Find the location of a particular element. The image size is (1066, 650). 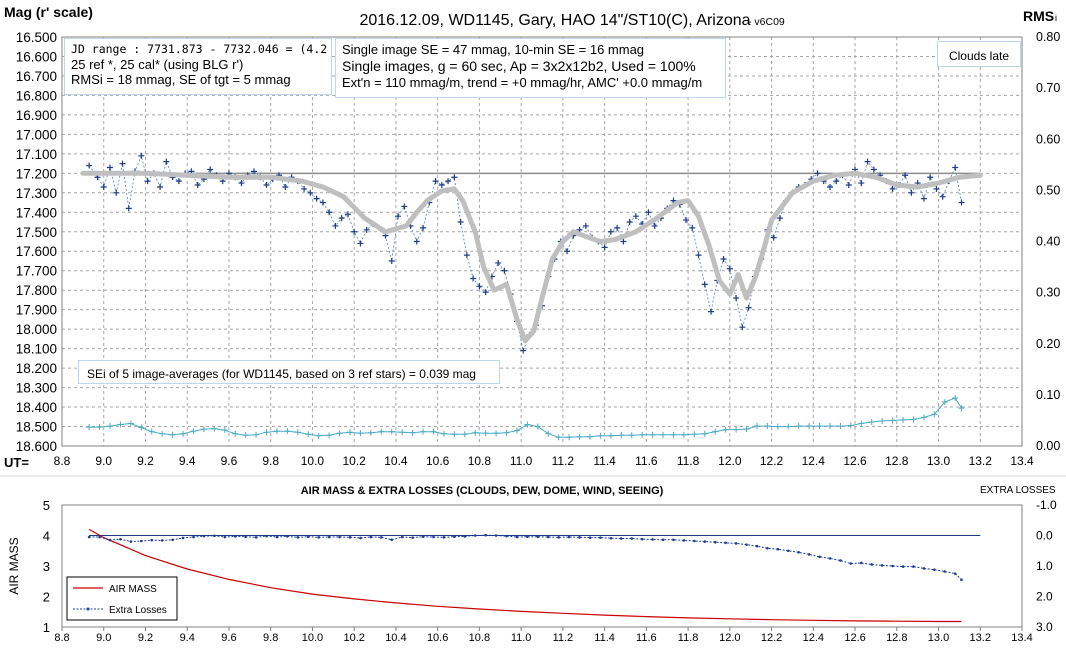

bottom-x-tick-label: 9.8 is located at coordinates (270, 638).